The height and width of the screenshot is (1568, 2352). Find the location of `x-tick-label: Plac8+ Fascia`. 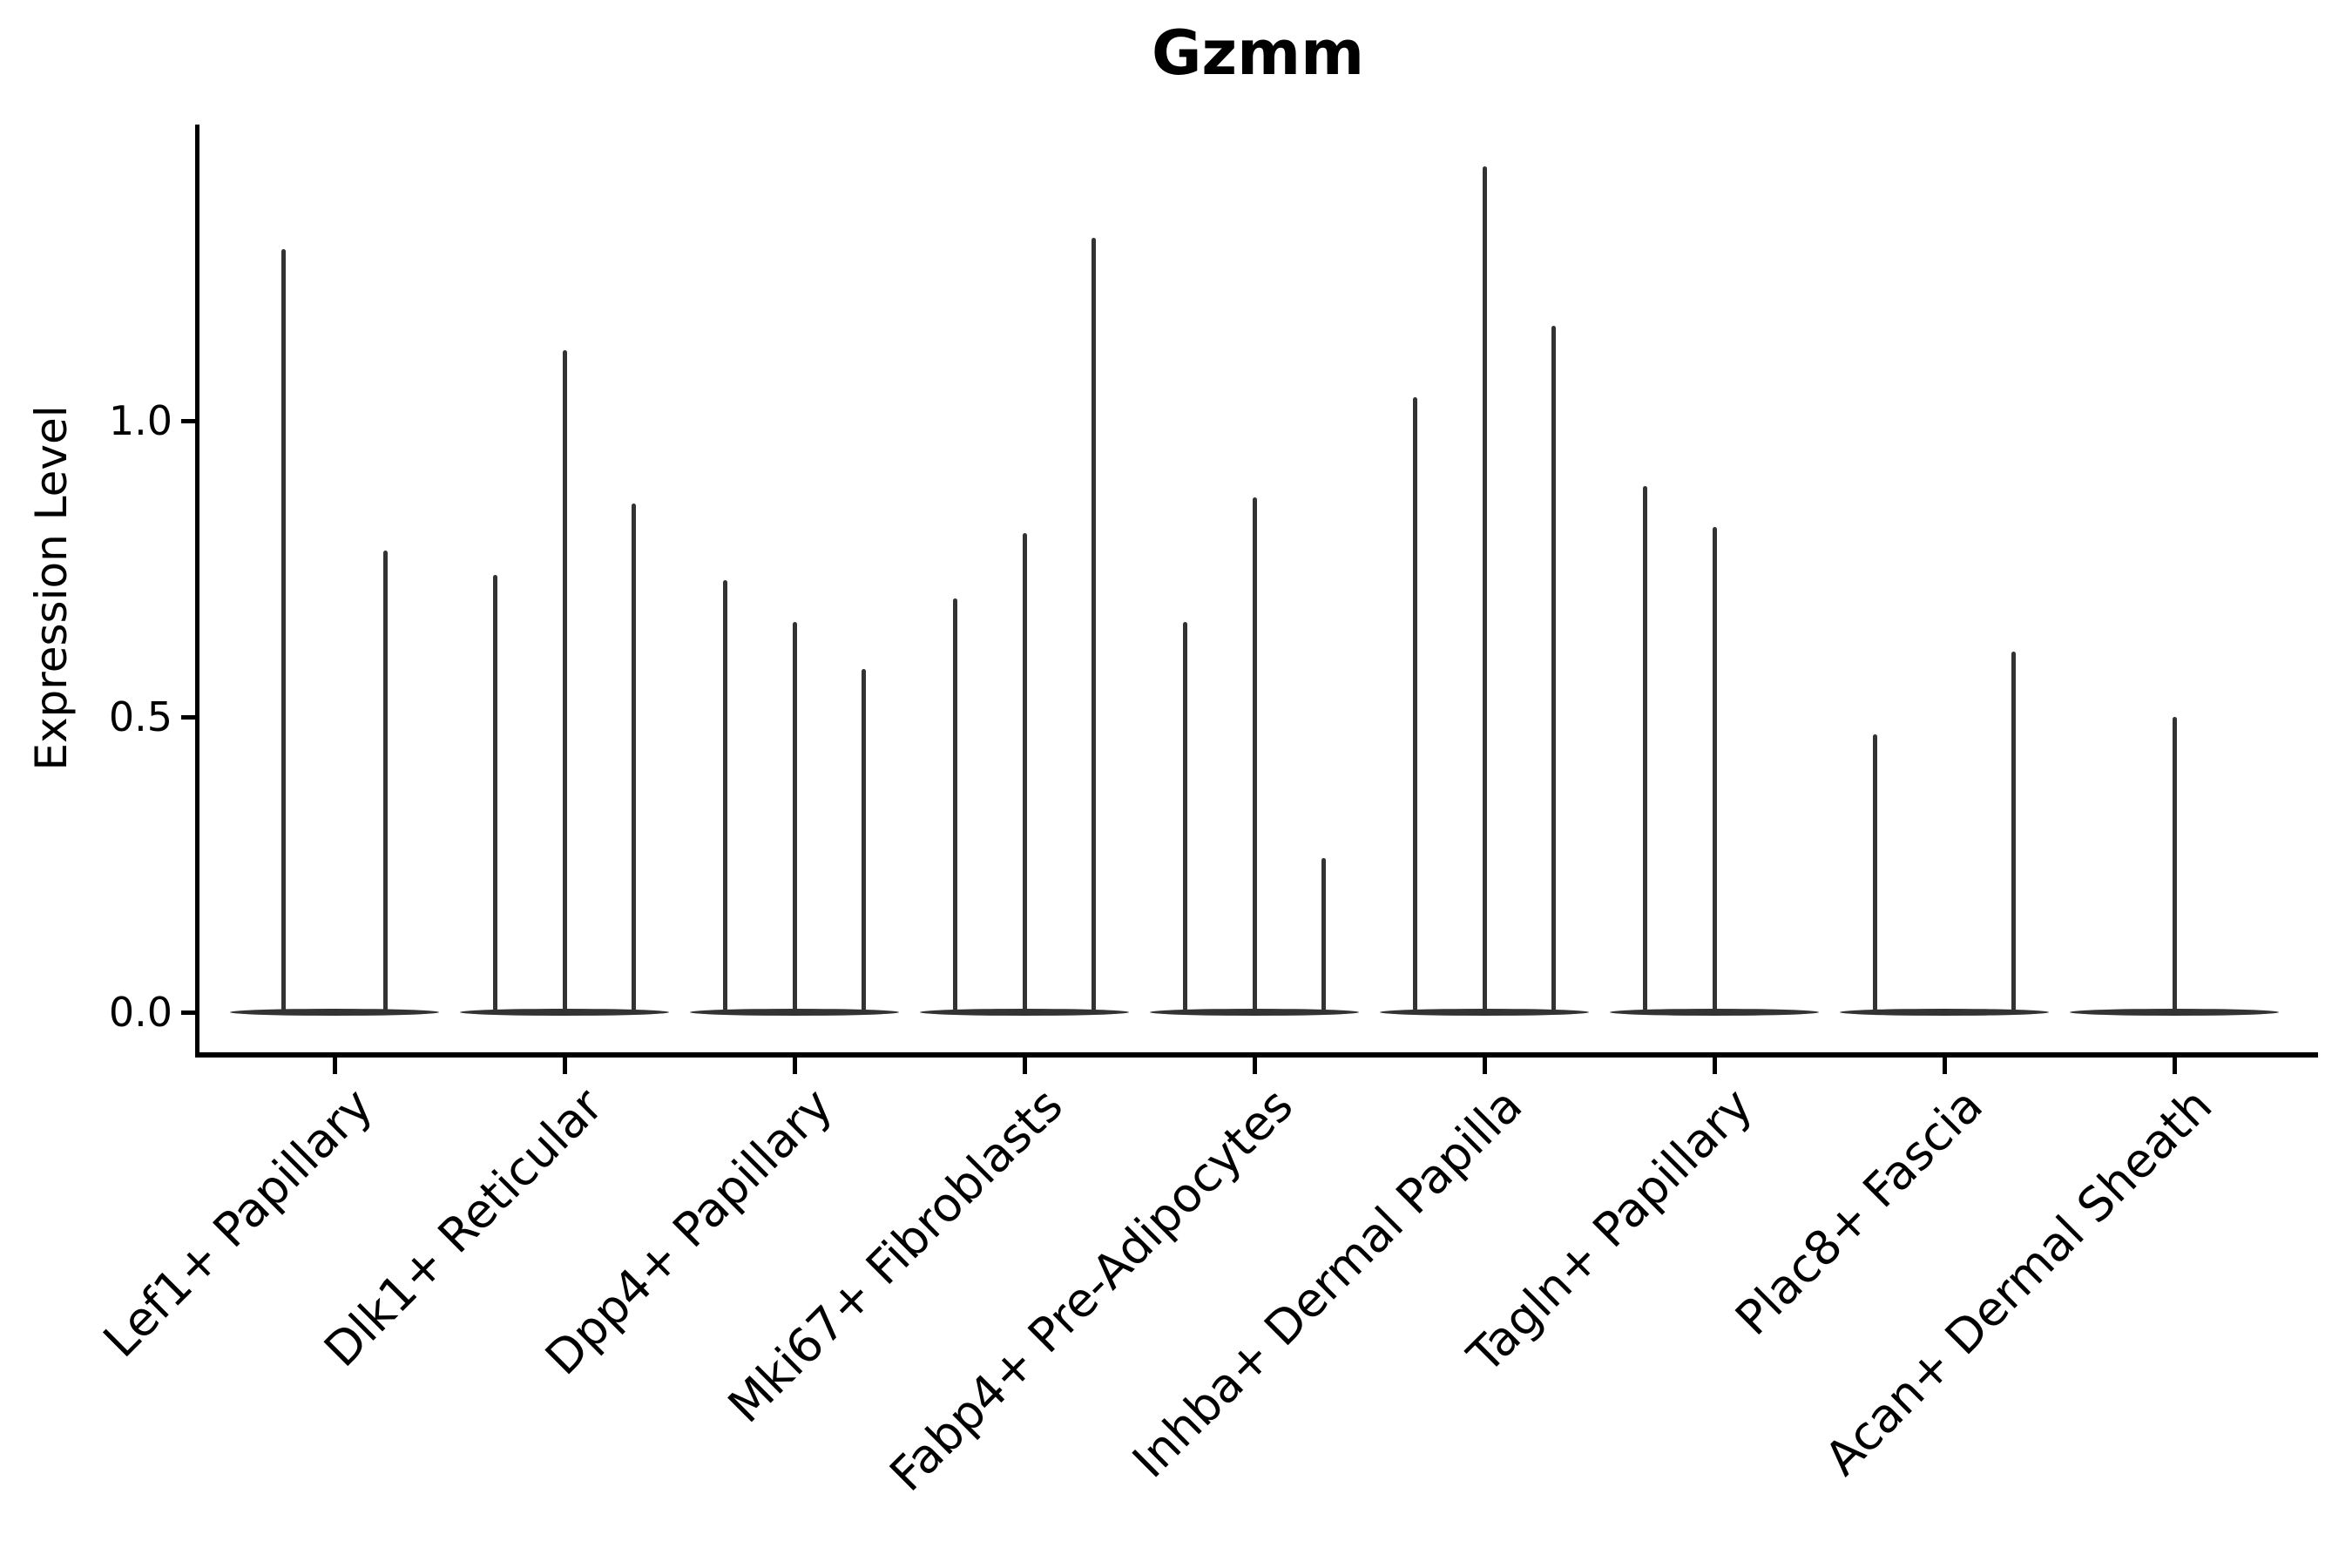

x-tick-label: Plac8+ Fascia is located at coordinates (1859, 1212).